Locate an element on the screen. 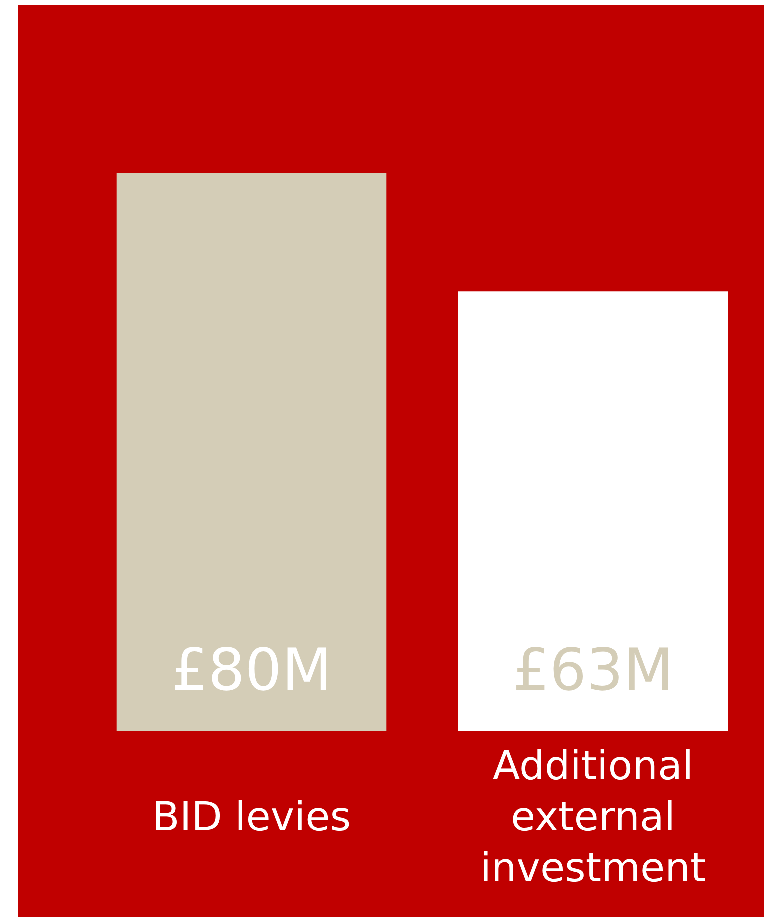 The image size is (764, 917). data-label: £63M is located at coordinates (593, 670).